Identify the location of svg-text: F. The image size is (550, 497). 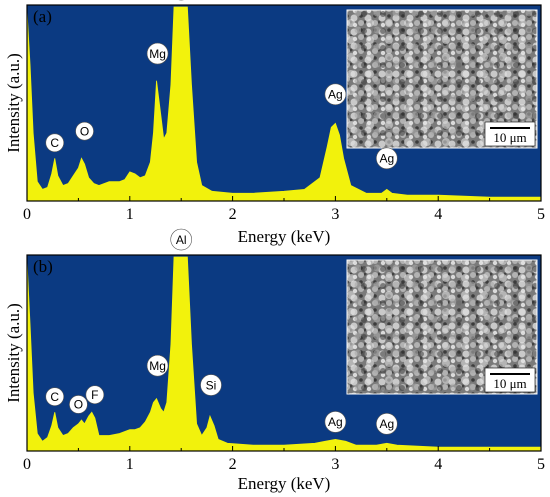
(94, 395).